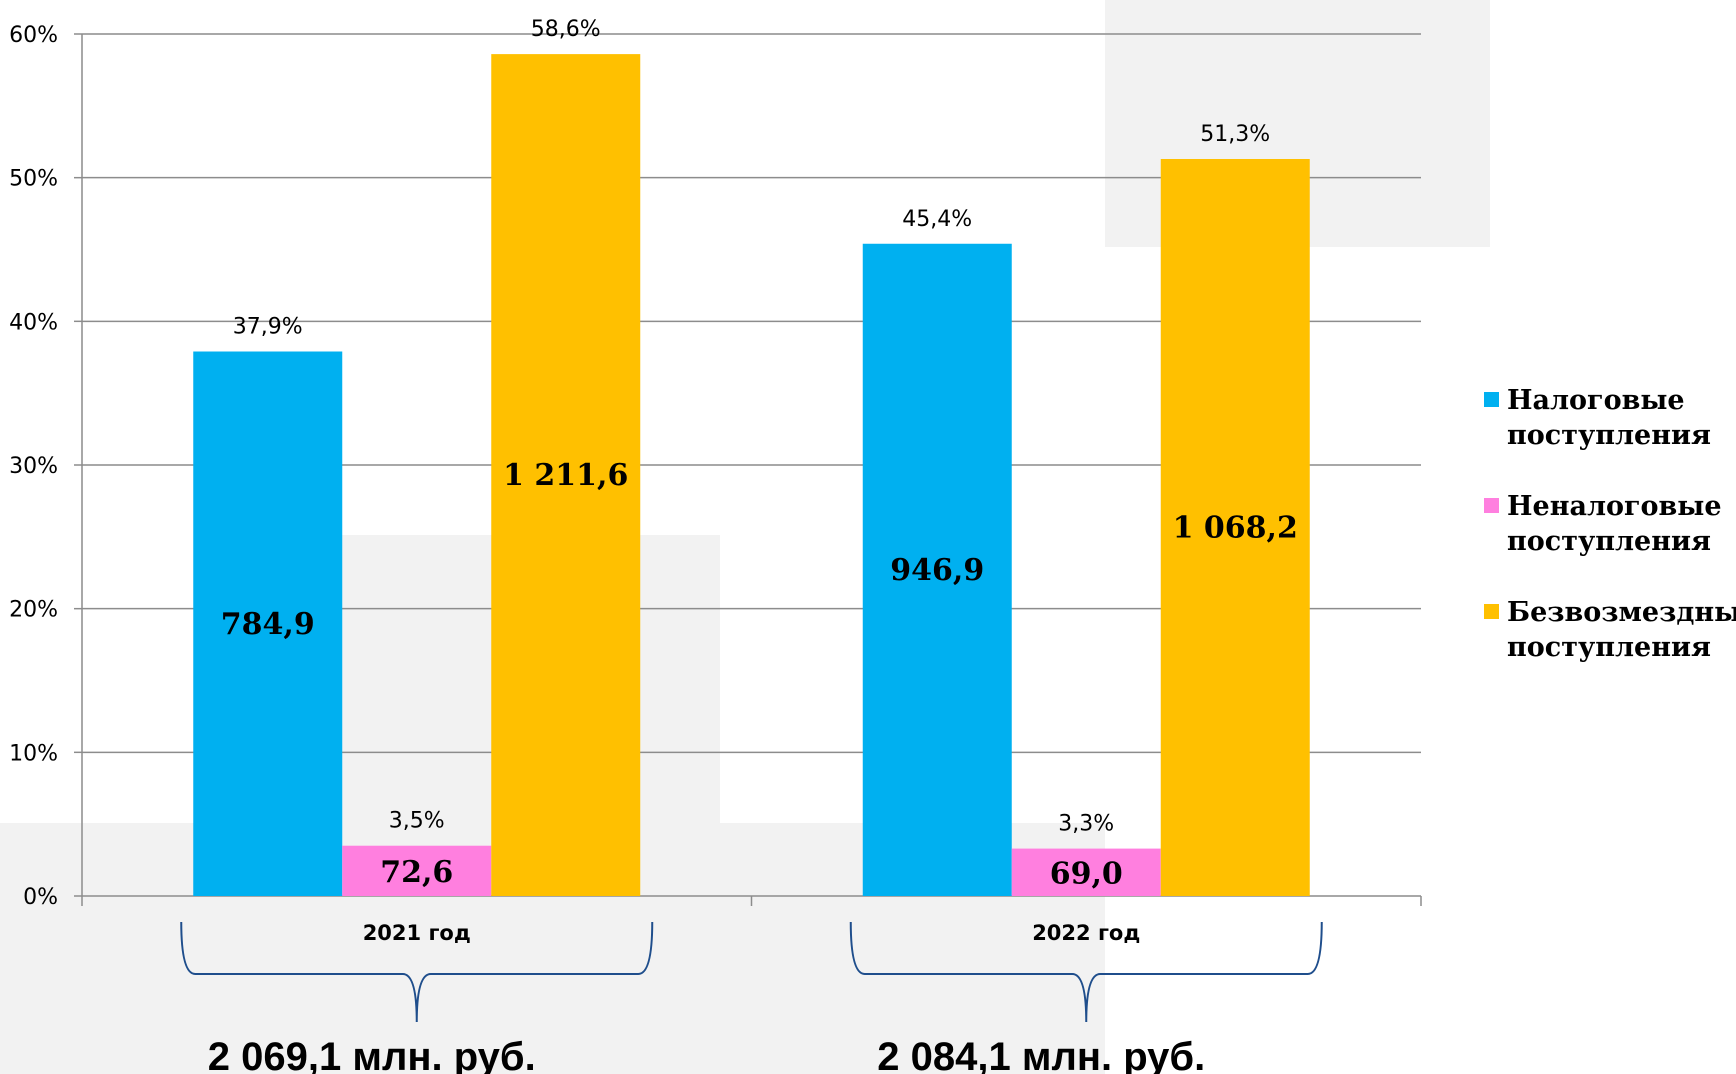  Describe the element at coordinates (33, 35) in the screenshot. I see `y-tick-label: 60%` at that location.